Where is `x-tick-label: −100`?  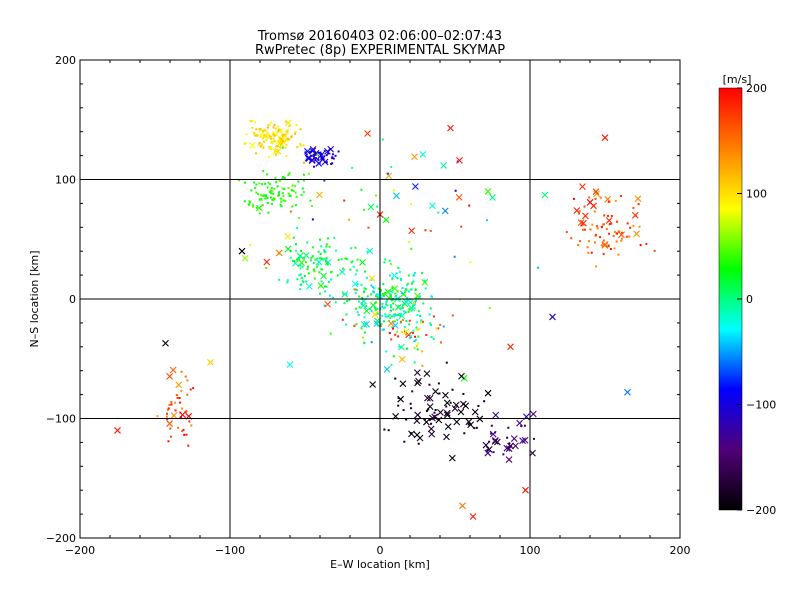 x-tick-label: −100 is located at coordinates (230, 550).